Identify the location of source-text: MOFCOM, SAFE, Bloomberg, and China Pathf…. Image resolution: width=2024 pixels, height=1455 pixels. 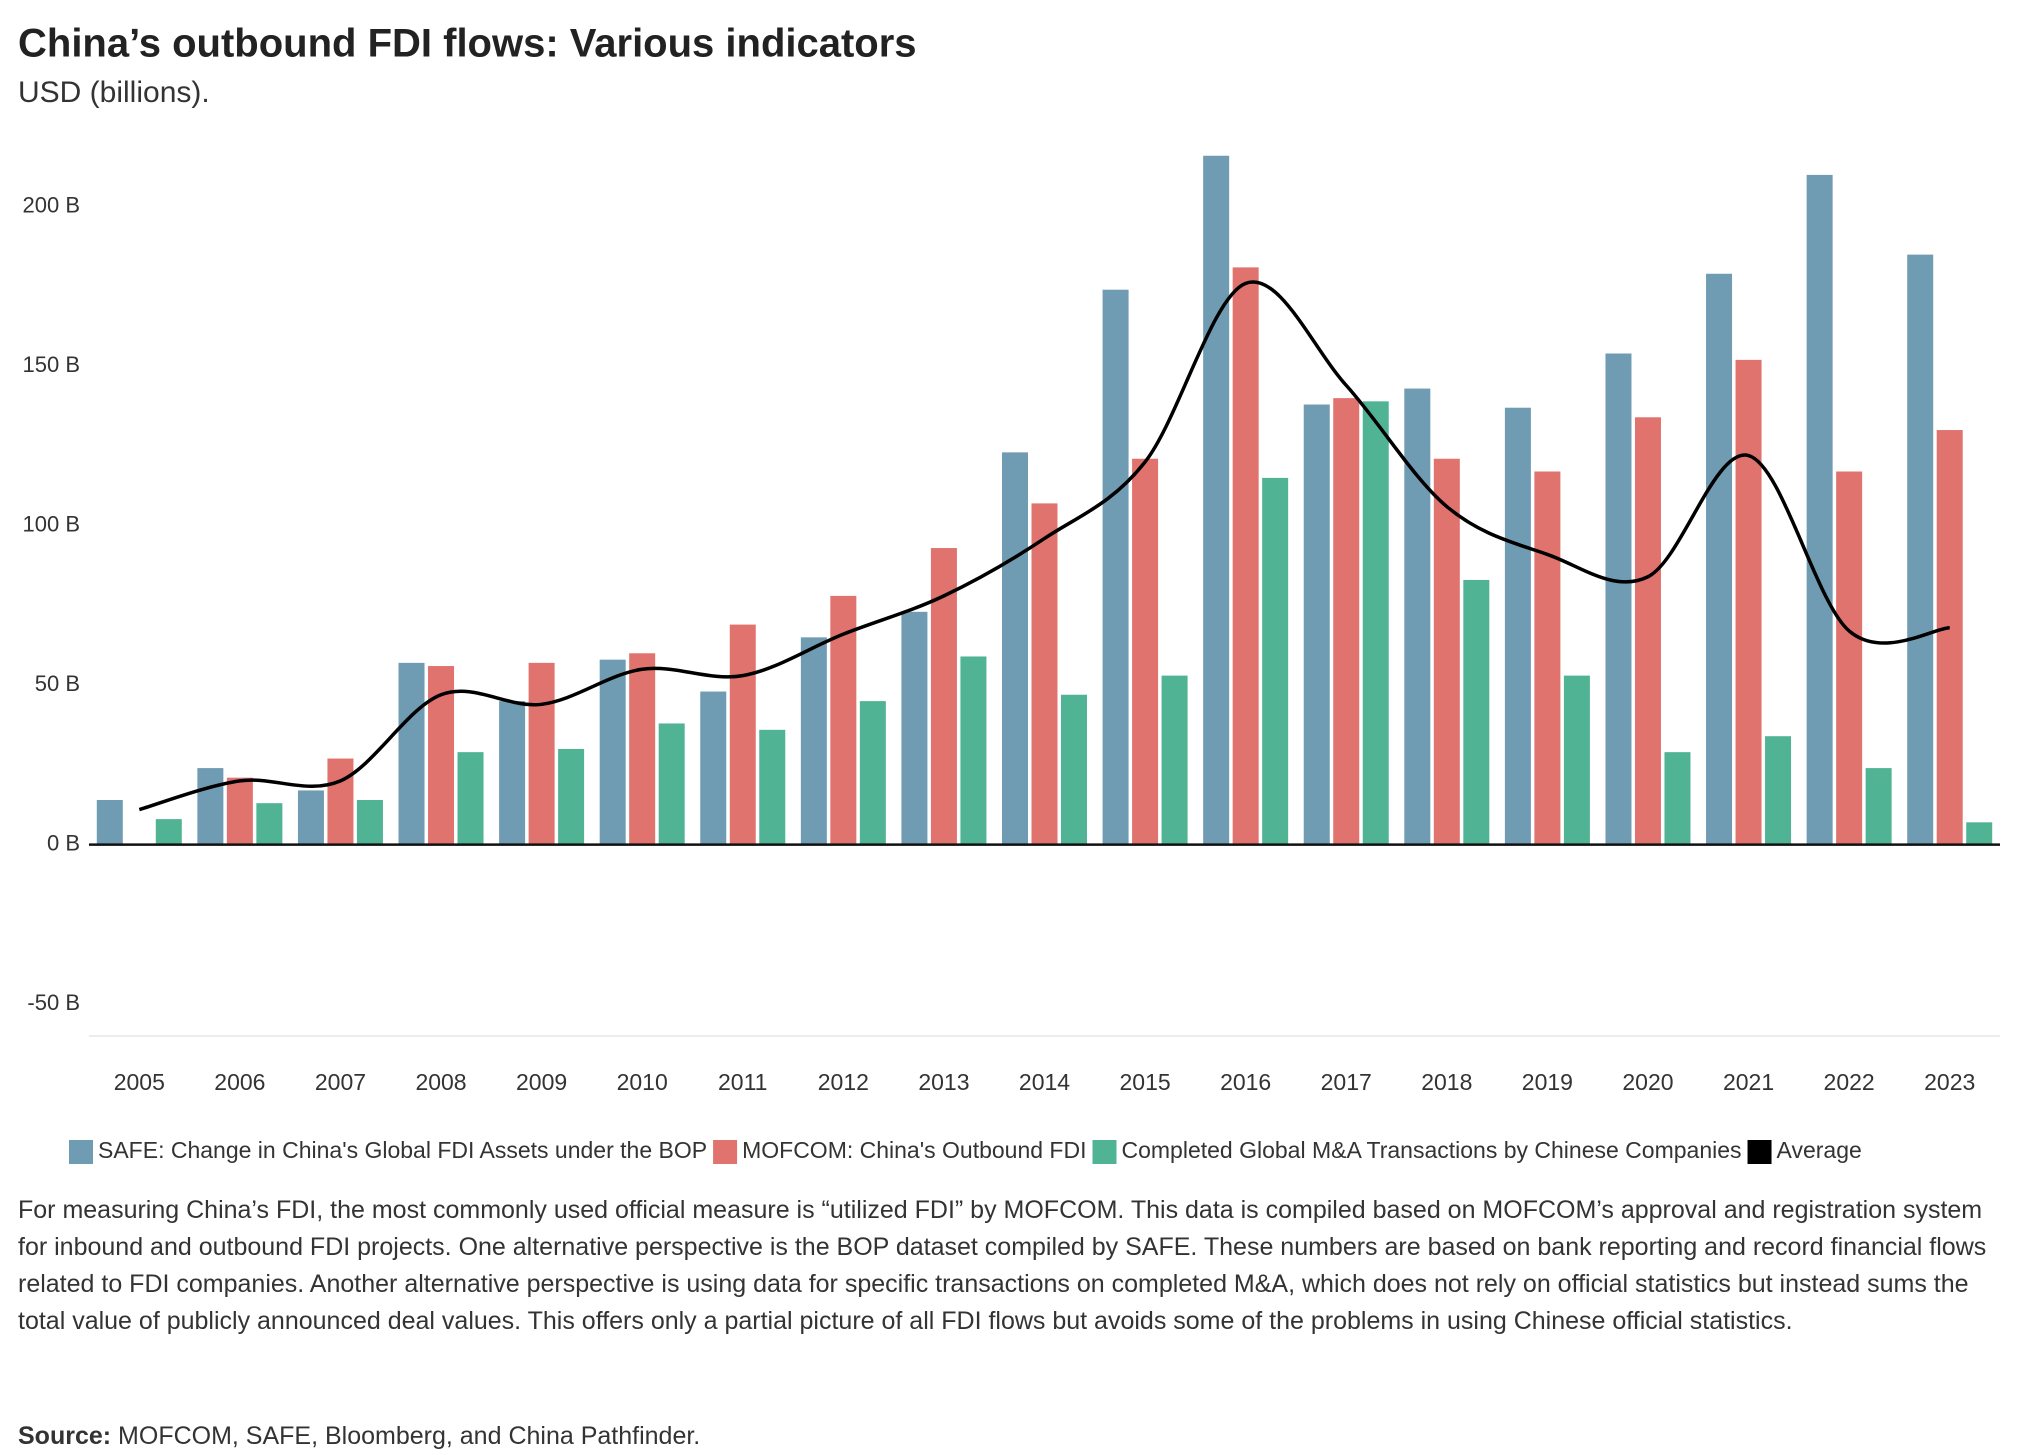
(409, 1436).